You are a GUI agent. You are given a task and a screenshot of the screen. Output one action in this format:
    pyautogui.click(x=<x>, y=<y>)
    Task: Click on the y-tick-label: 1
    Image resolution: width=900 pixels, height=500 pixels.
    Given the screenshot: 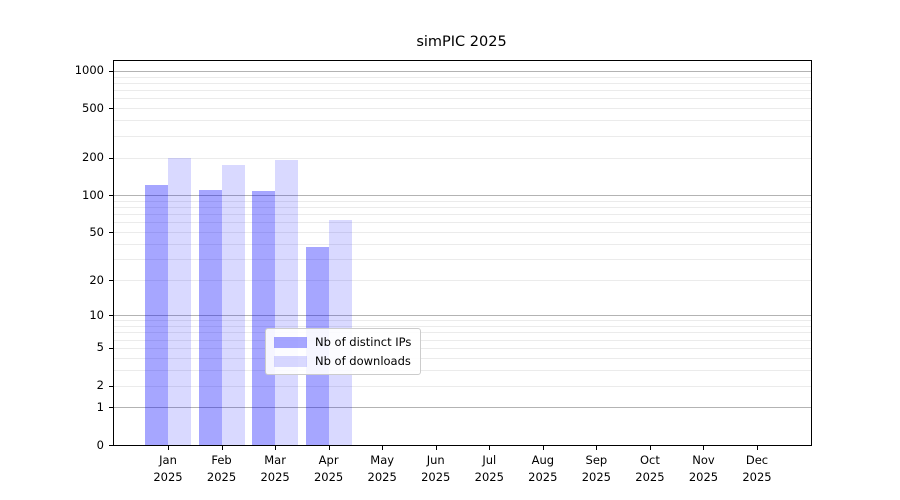 What is the action you would take?
    pyautogui.click(x=100, y=406)
    